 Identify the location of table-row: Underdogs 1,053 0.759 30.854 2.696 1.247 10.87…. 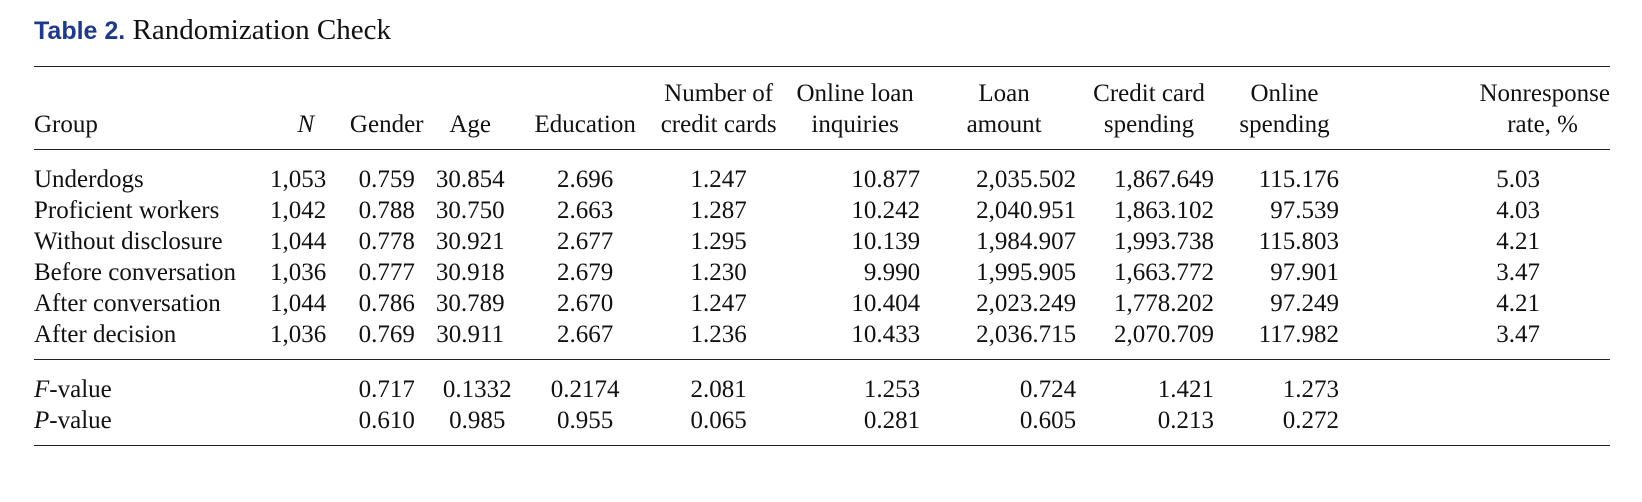
(822, 173).